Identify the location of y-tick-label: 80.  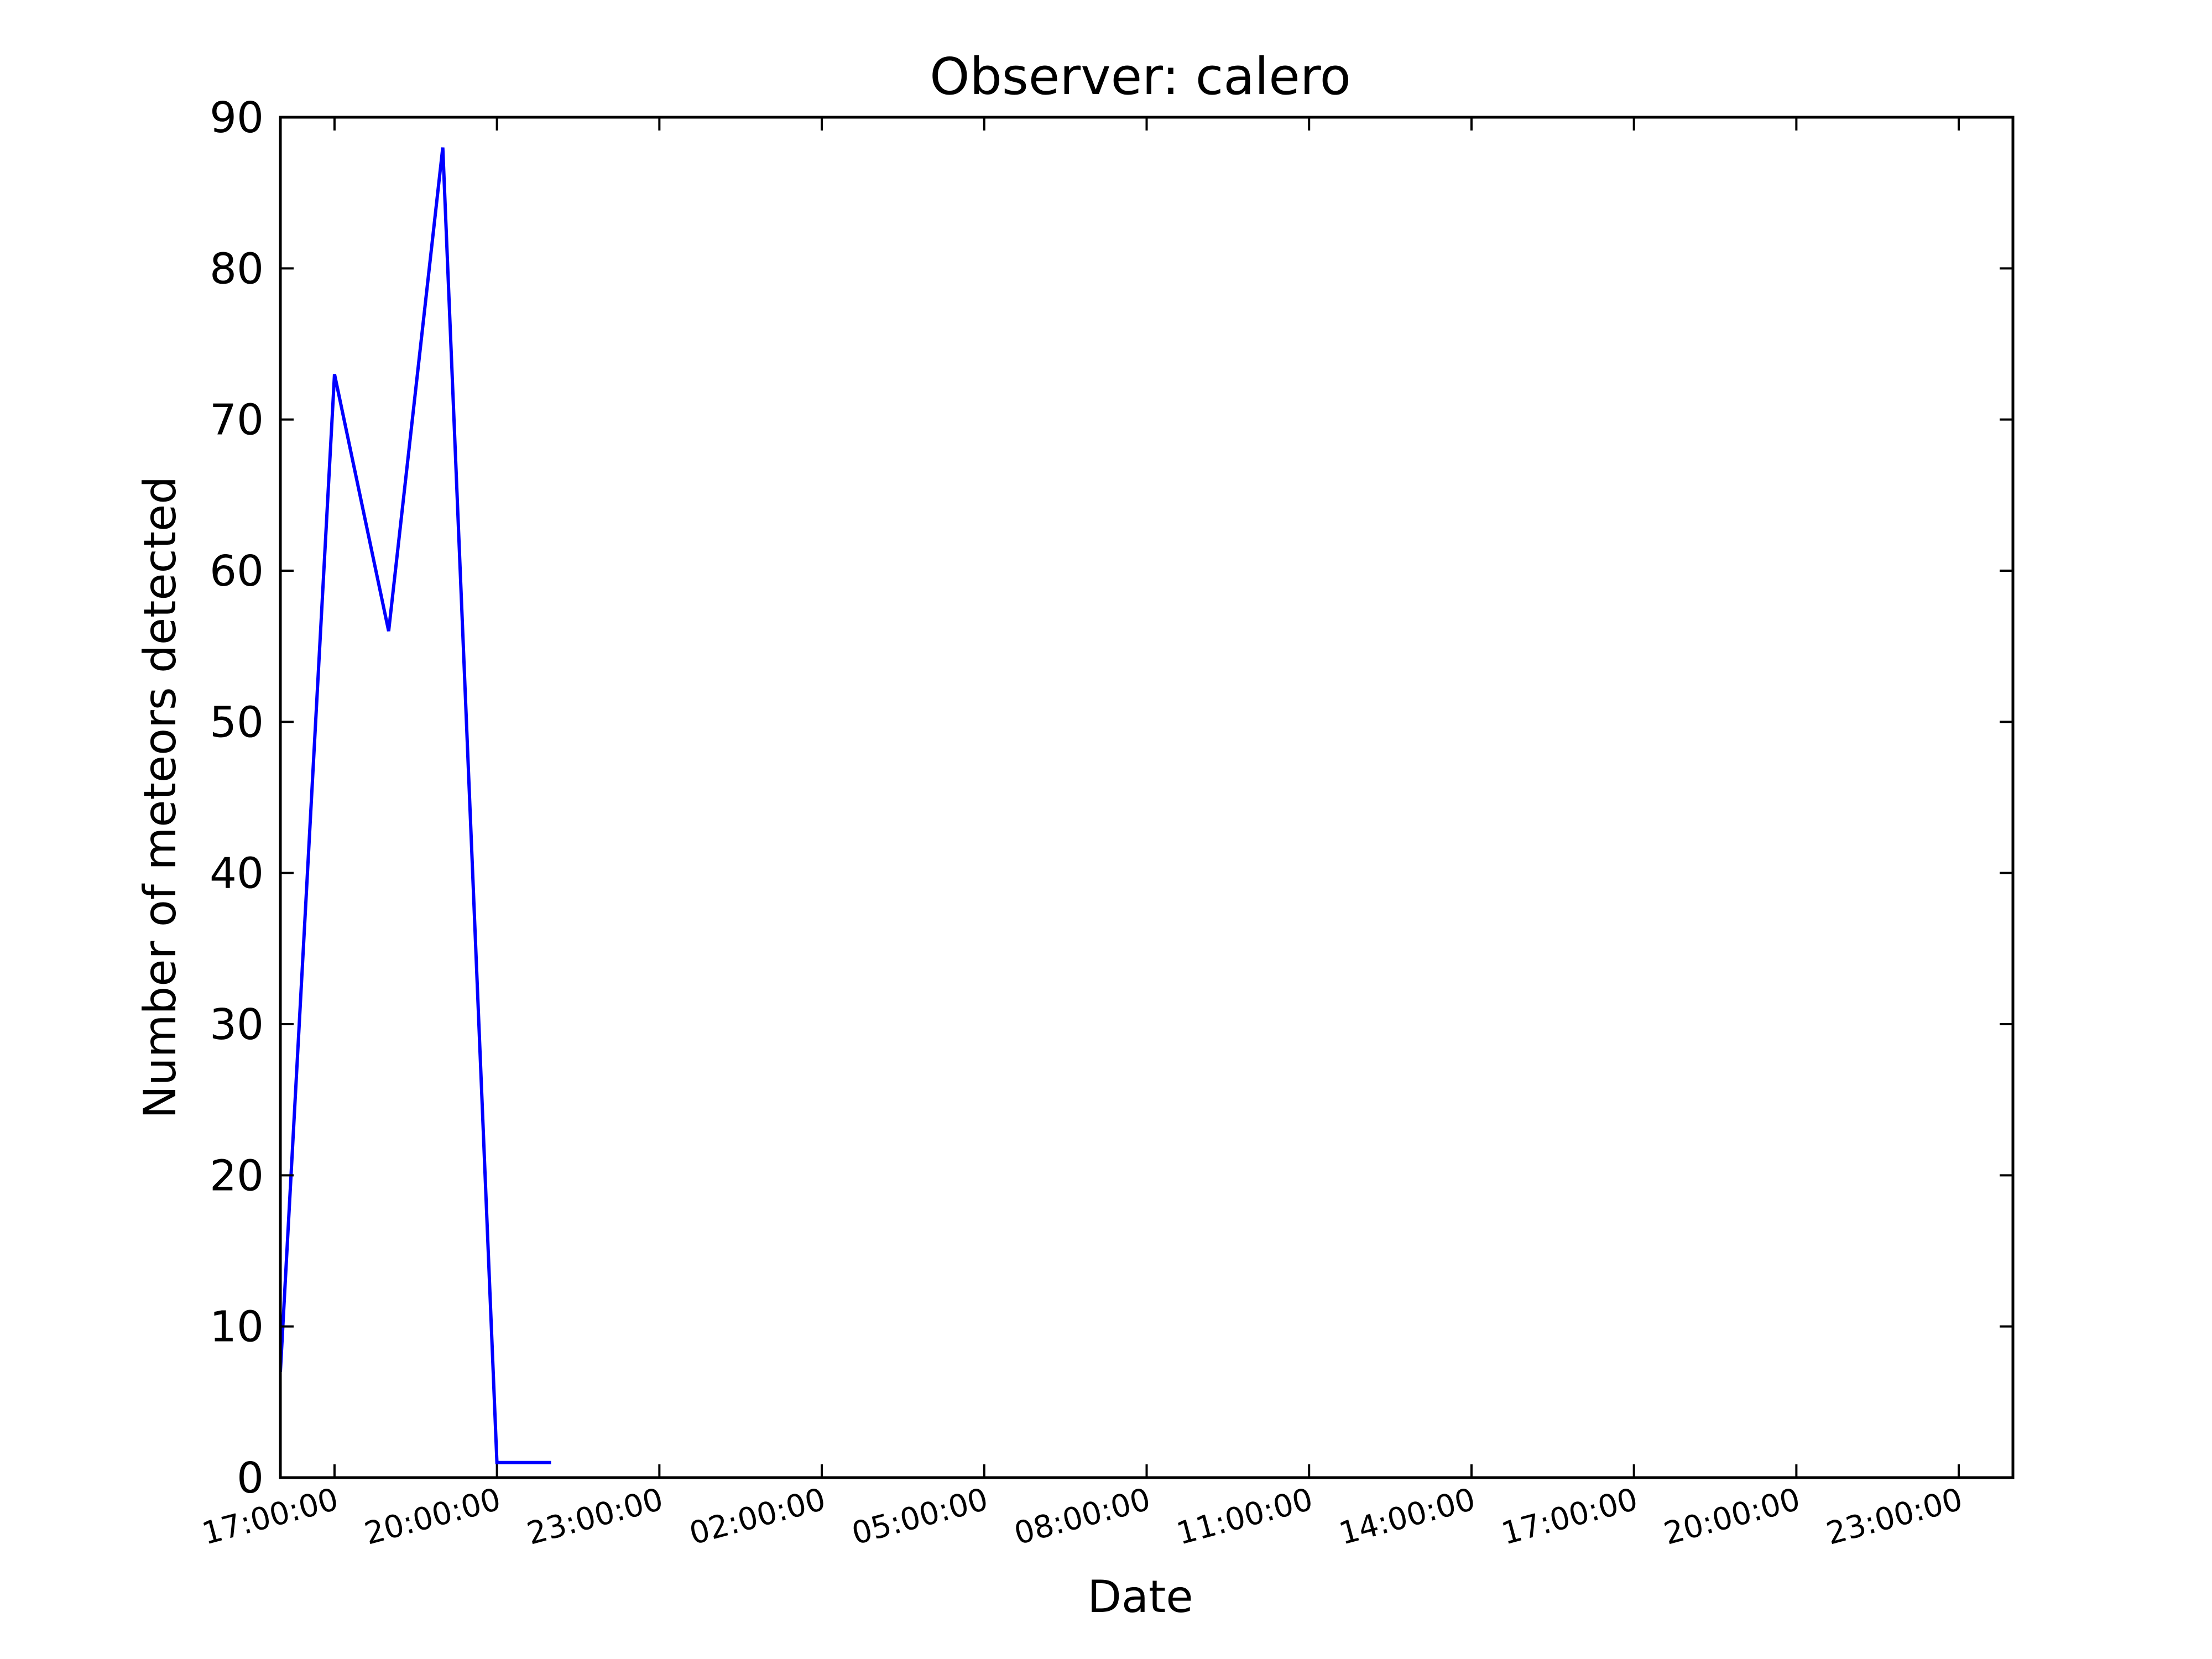
(237, 269).